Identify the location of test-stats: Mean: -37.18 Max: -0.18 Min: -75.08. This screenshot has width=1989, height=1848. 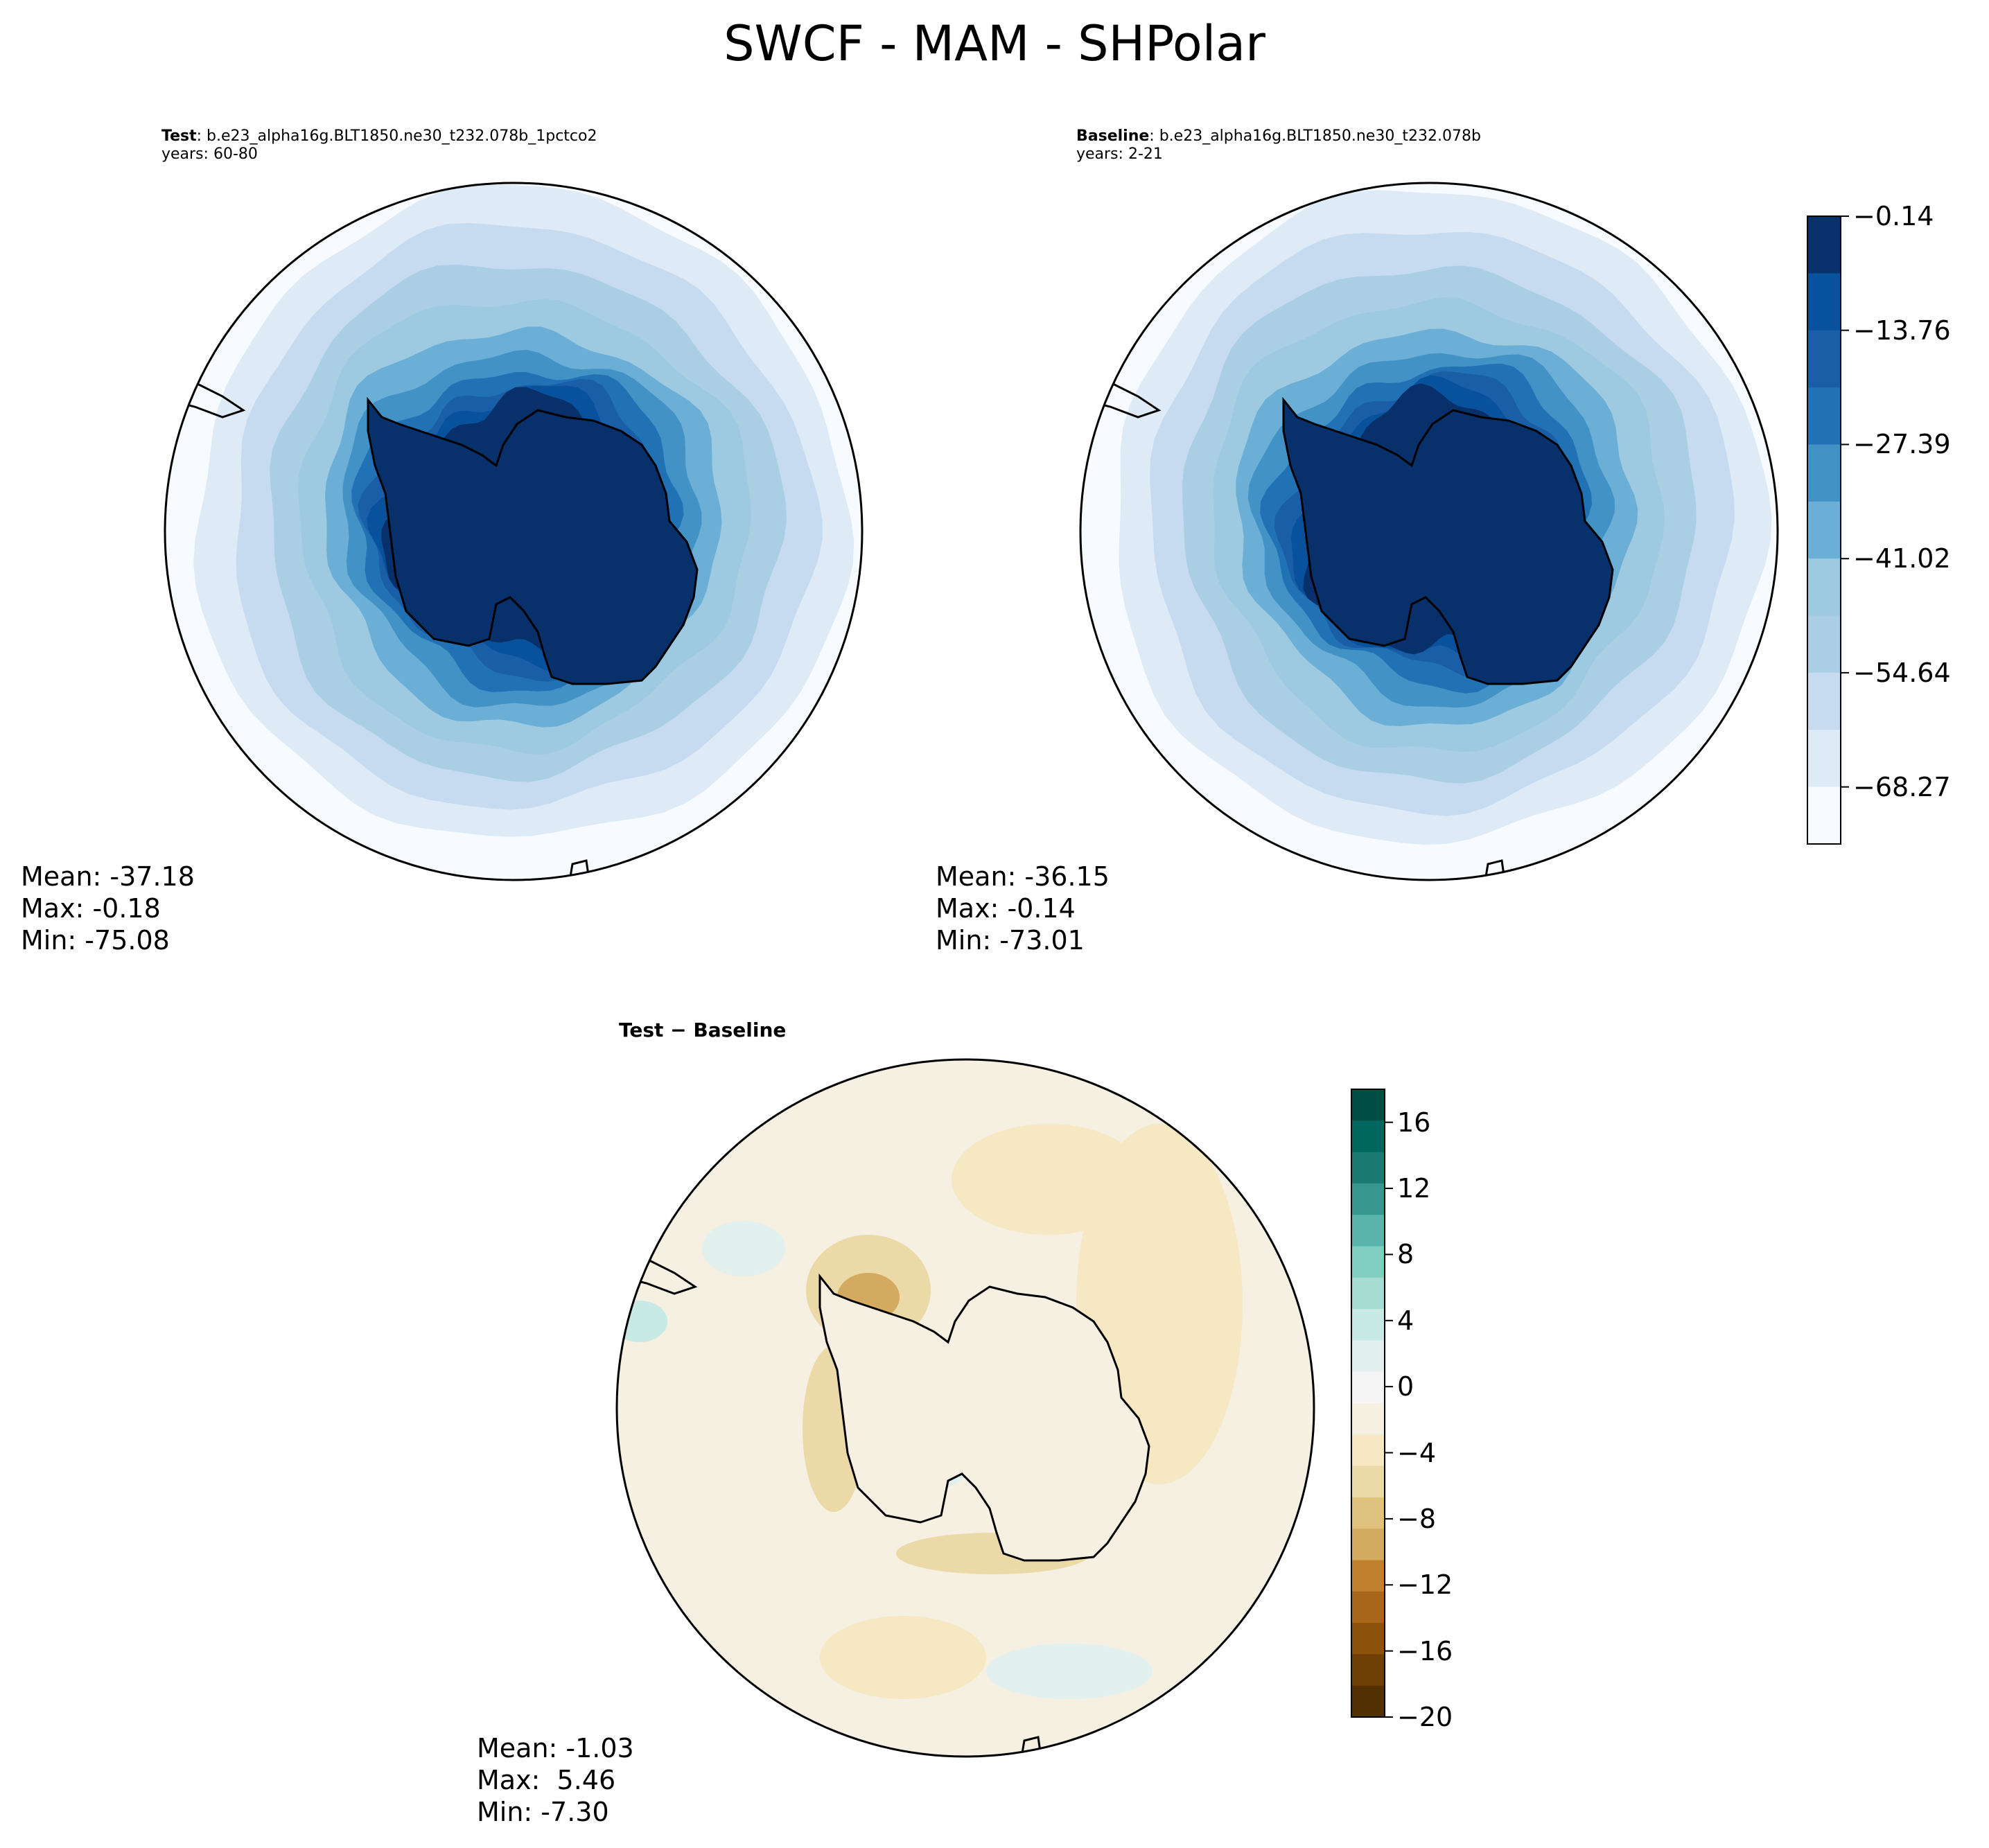
(108, 908).